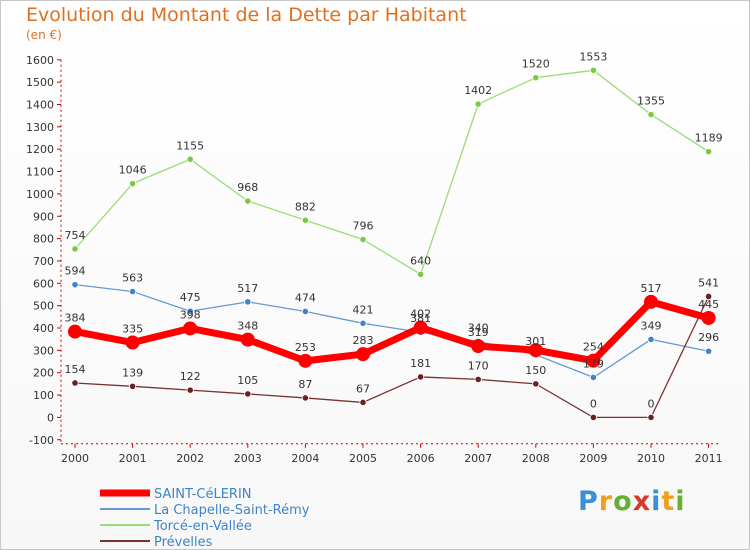 Image resolution: width=750 pixels, height=550 pixels. I want to click on data-label: 640, so click(420, 260).